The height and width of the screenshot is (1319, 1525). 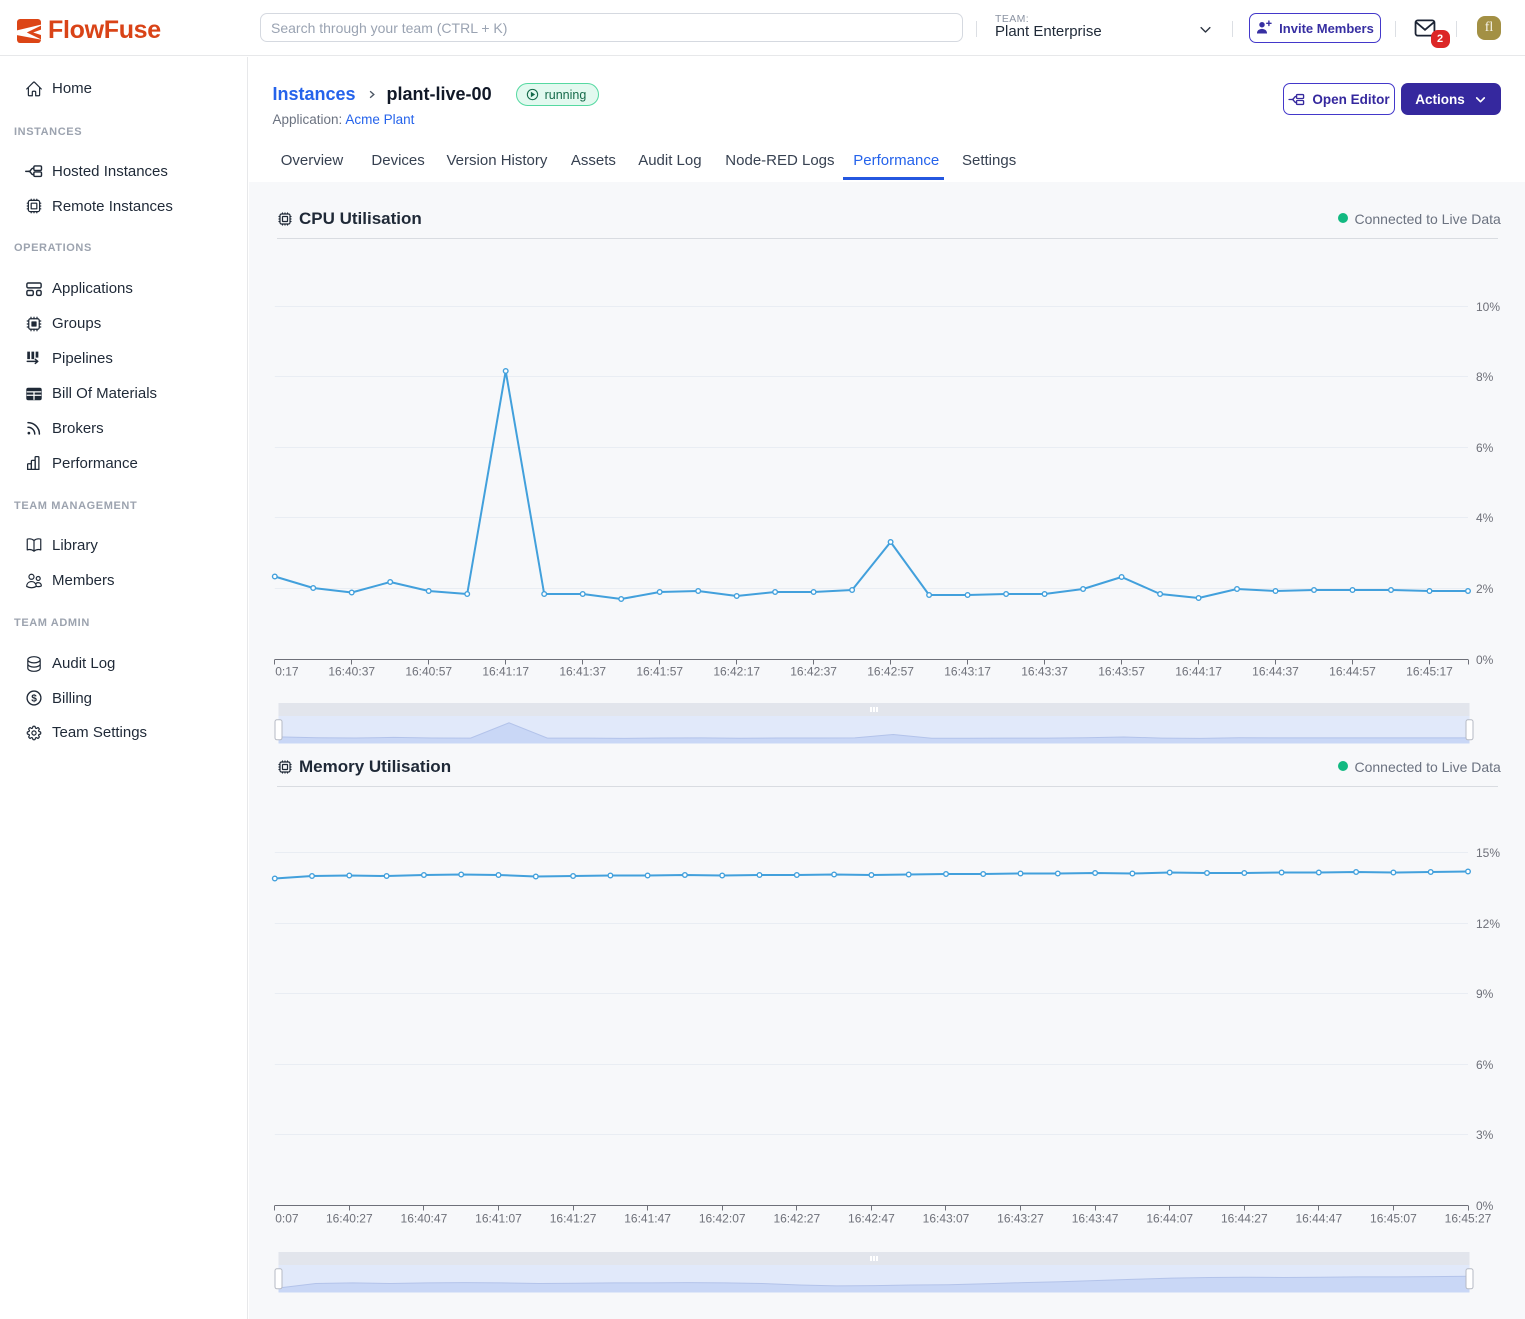 What do you see at coordinates (573, 1219) in the screenshot?
I see `svg-text: 16:41:27` at bounding box center [573, 1219].